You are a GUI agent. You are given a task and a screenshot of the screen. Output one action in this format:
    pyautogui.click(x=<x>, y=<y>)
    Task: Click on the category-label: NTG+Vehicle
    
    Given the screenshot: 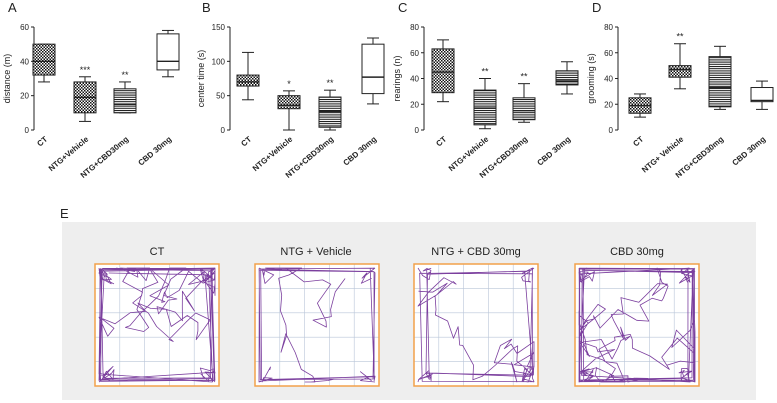 What is the action you would take?
    pyautogui.click(x=273, y=153)
    